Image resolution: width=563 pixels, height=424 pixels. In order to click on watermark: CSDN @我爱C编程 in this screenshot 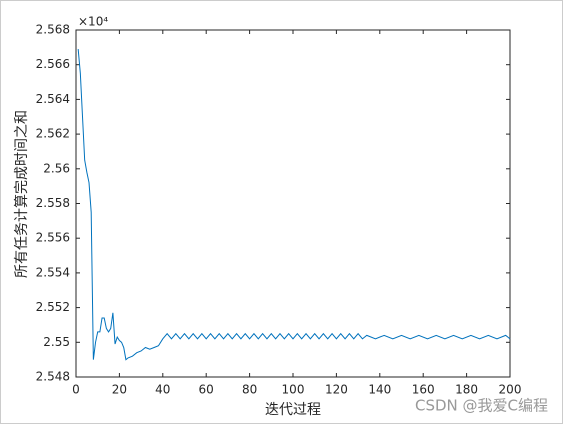, I will do `click(481, 406)`.